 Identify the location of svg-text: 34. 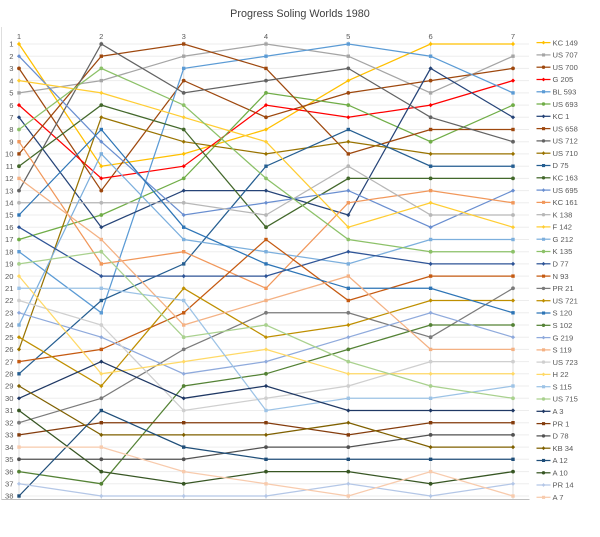
(9, 447).